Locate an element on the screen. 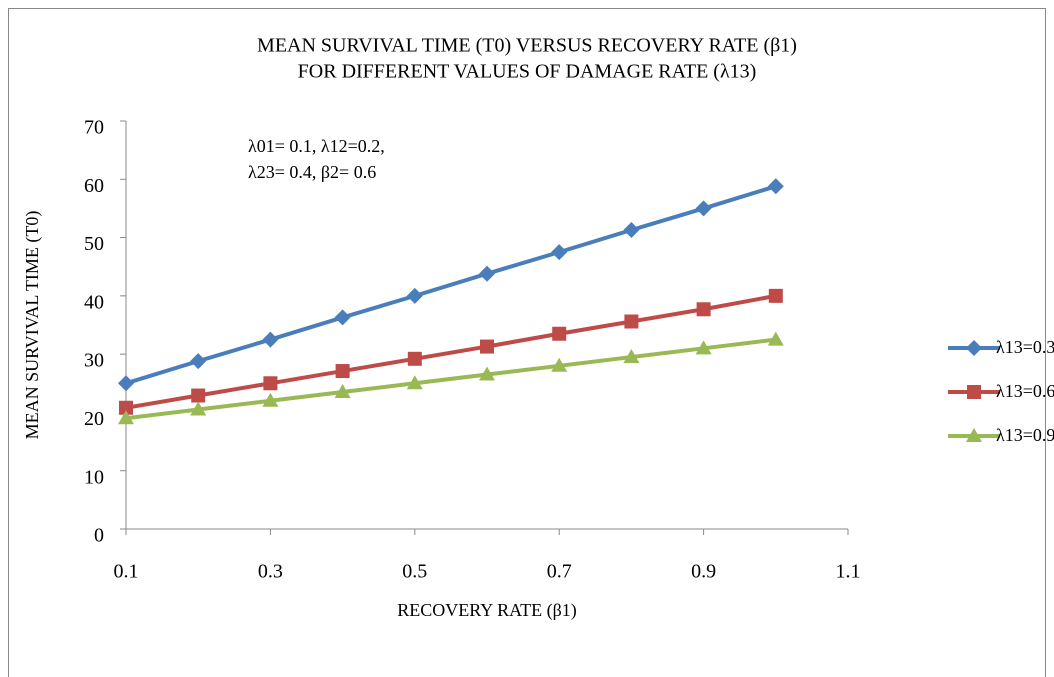 This screenshot has height=677, width=1054. y-tick-label: 10 is located at coordinates (94, 477).